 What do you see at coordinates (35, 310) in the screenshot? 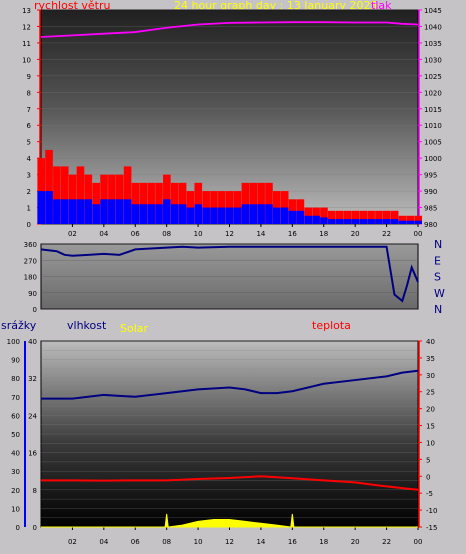
I see `direction-axis-tick-label: 0` at bounding box center [35, 310].